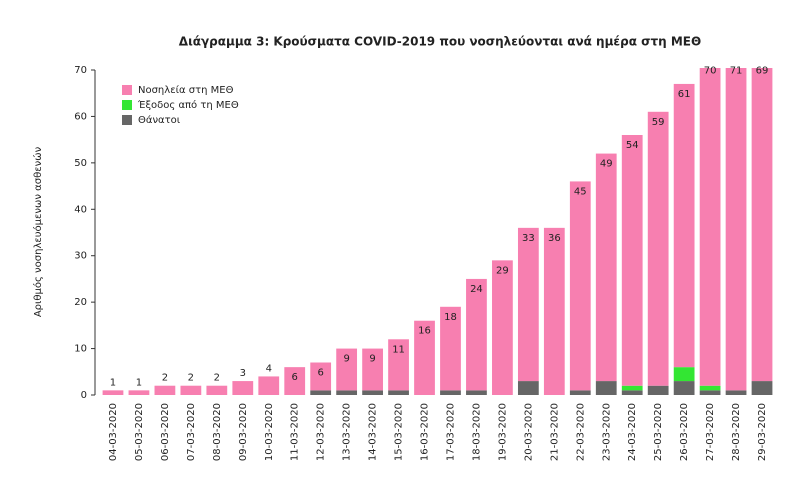 Image resolution: width=800 pixels, height=504 pixels. What do you see at coordinates (186, 90) in the screenshot?
I see `legend-label: Νοσηλεία στη ΜΕΘ` at bounding box center [186, 90].